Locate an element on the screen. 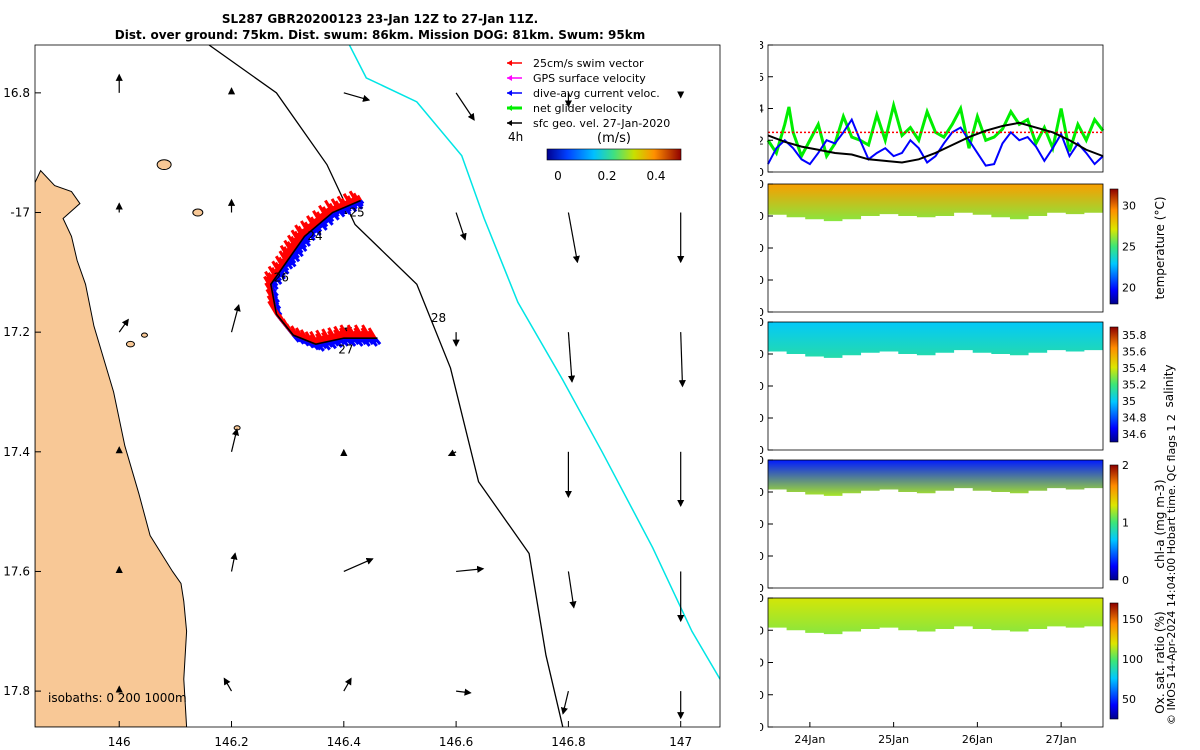 The height and width of the screenshot is (750, 1200). depth-tick-label-1-1: 50 is located at coordinates (762, 354).